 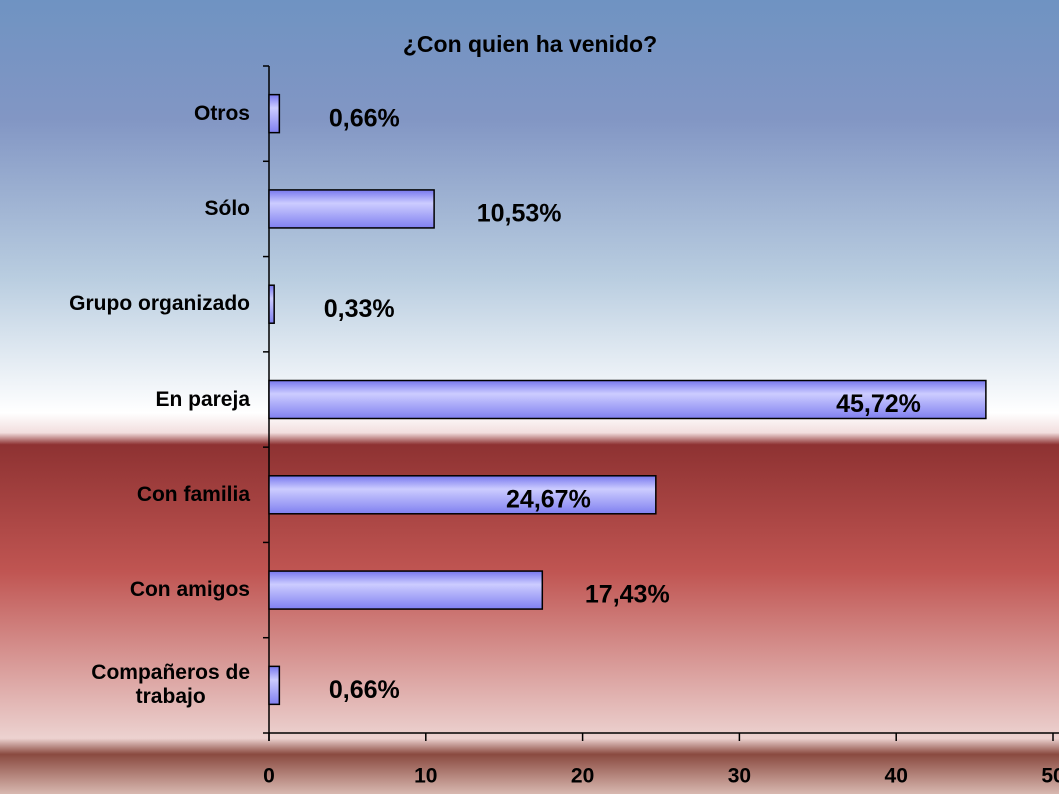 What do you see at coordinates (878, 404) in the screenshot?
I see `value-label: 45,72%` at bounding box center [878, 404].